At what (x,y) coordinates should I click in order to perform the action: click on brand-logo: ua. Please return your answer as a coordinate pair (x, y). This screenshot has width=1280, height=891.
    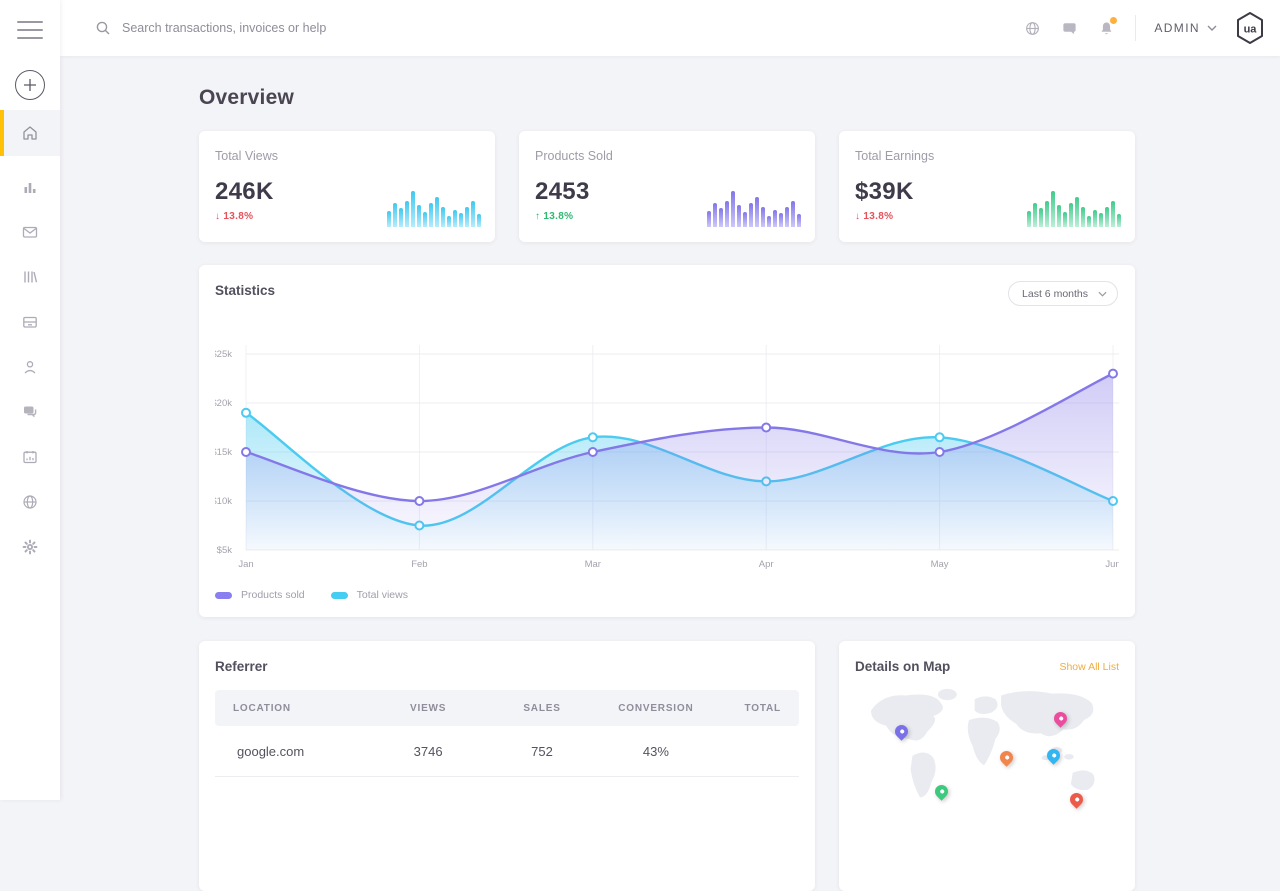
    Looking at the image, I should click on (1250, 28).